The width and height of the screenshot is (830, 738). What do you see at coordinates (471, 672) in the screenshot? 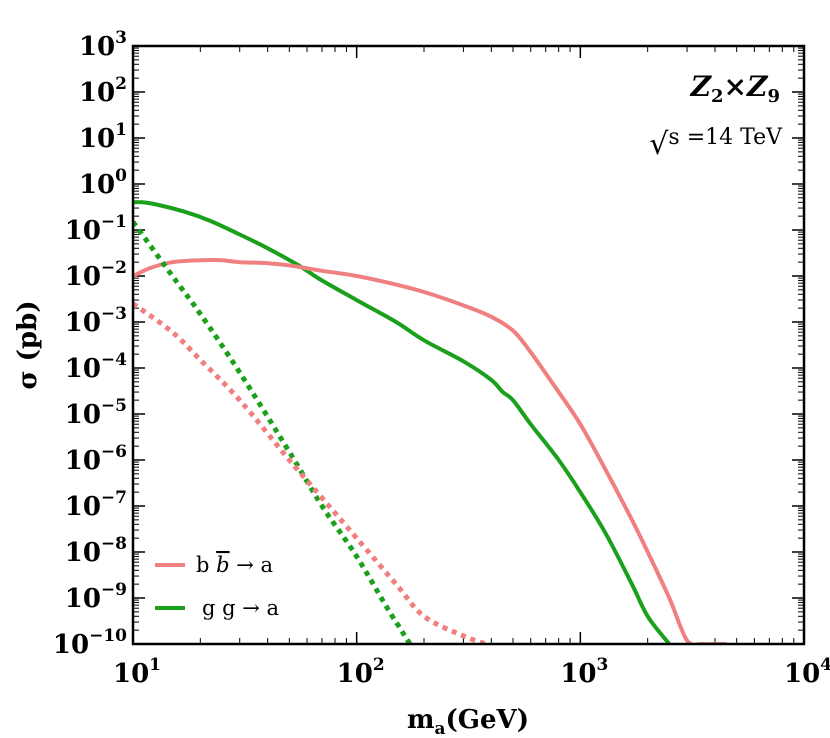
I see `x-tick-labels: 10¹ 10² 10³ 10⁴` at bounding box center [471, 672].